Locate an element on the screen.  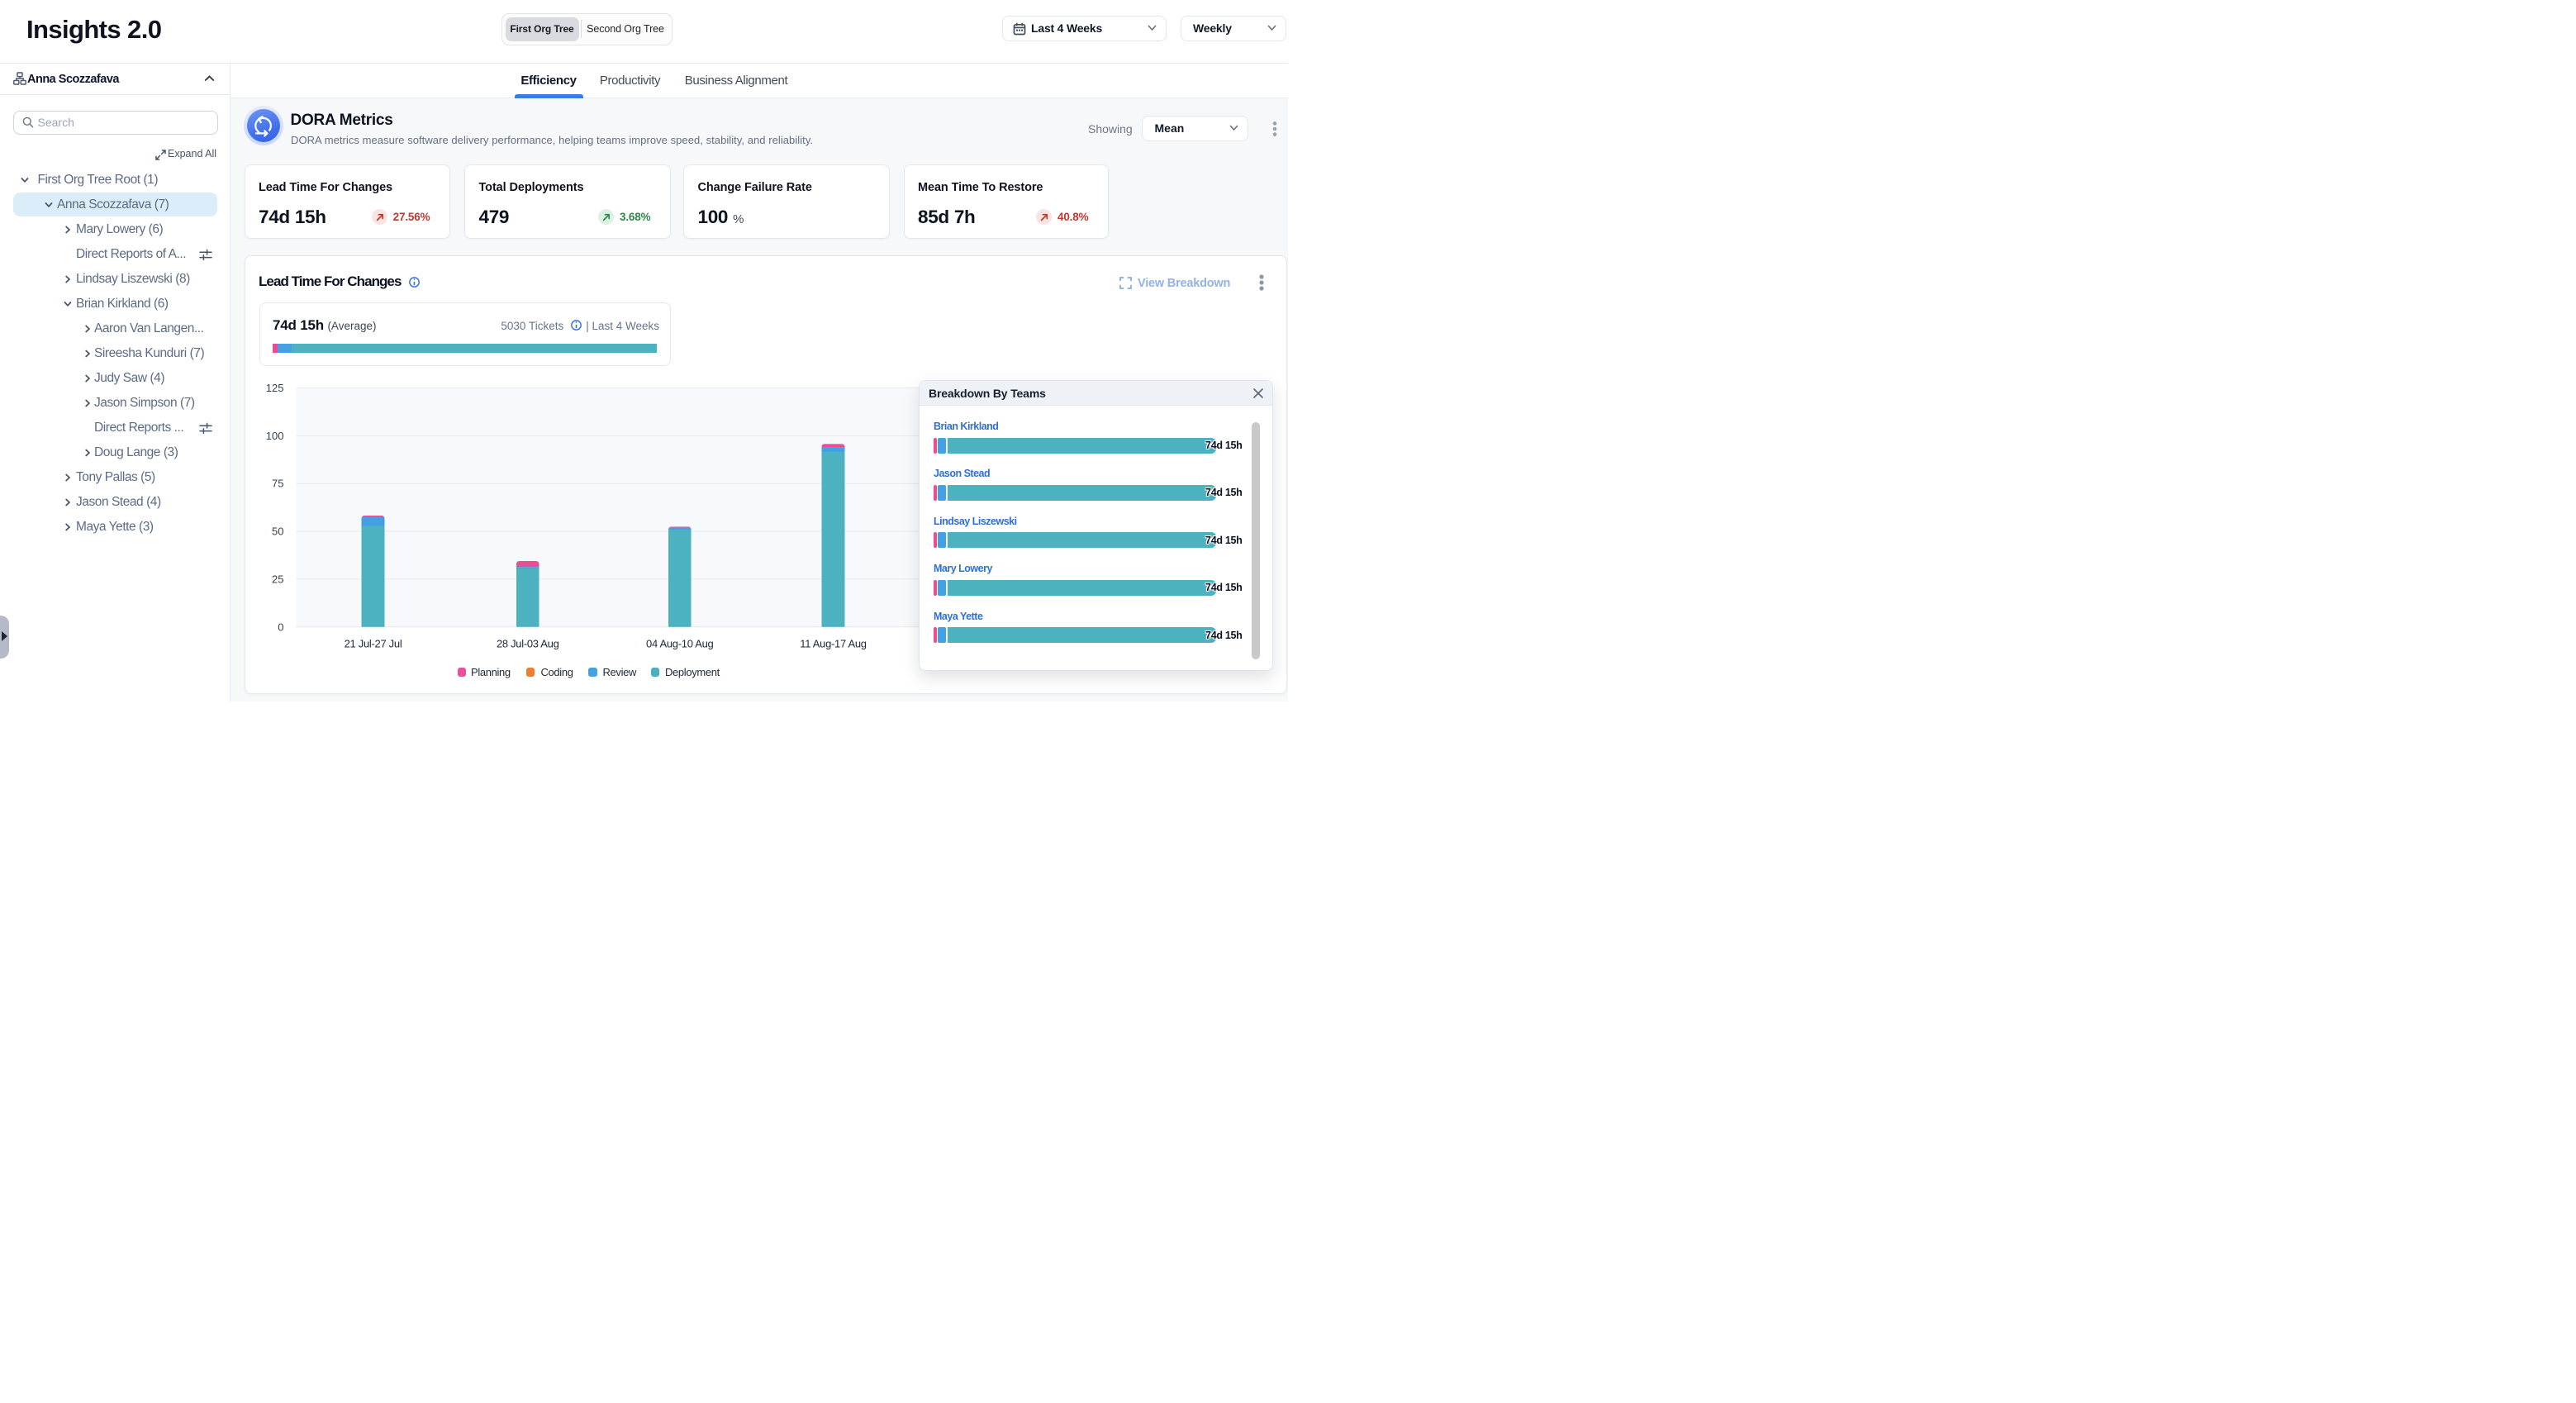
svg-text: 04 Aug-10 Aug is located at coordinates (679, 644).